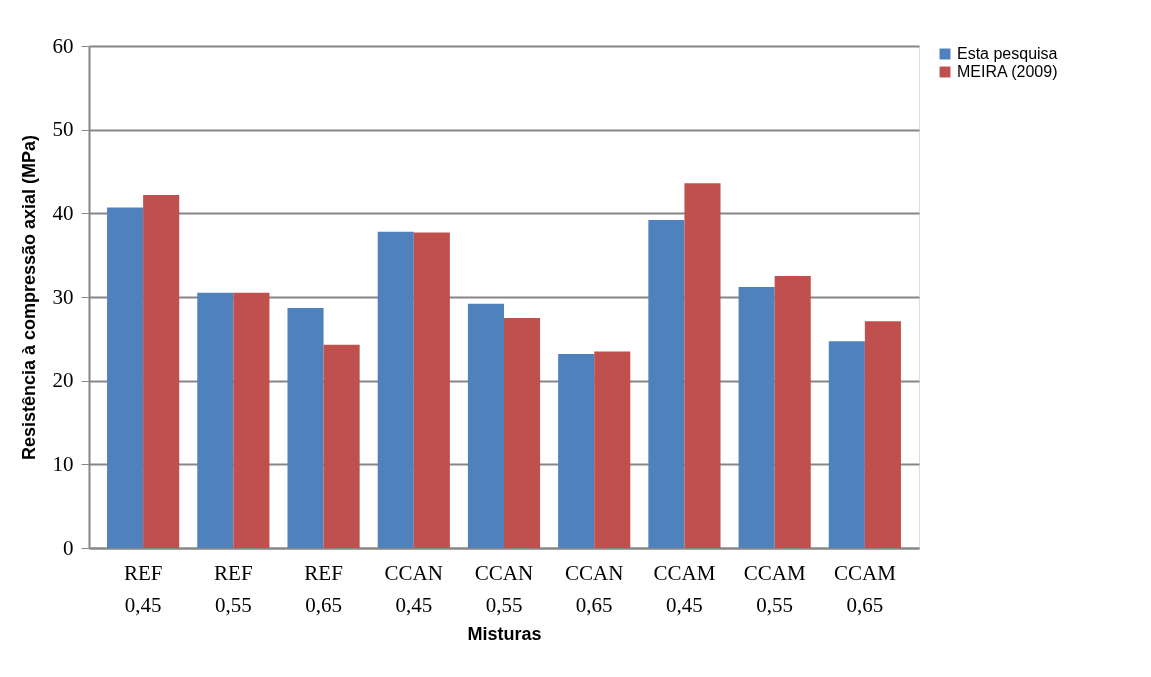  Describe the element at coordinates (504, 633) in the screenshot. I see `x-axis-title: Misturas` at that location.